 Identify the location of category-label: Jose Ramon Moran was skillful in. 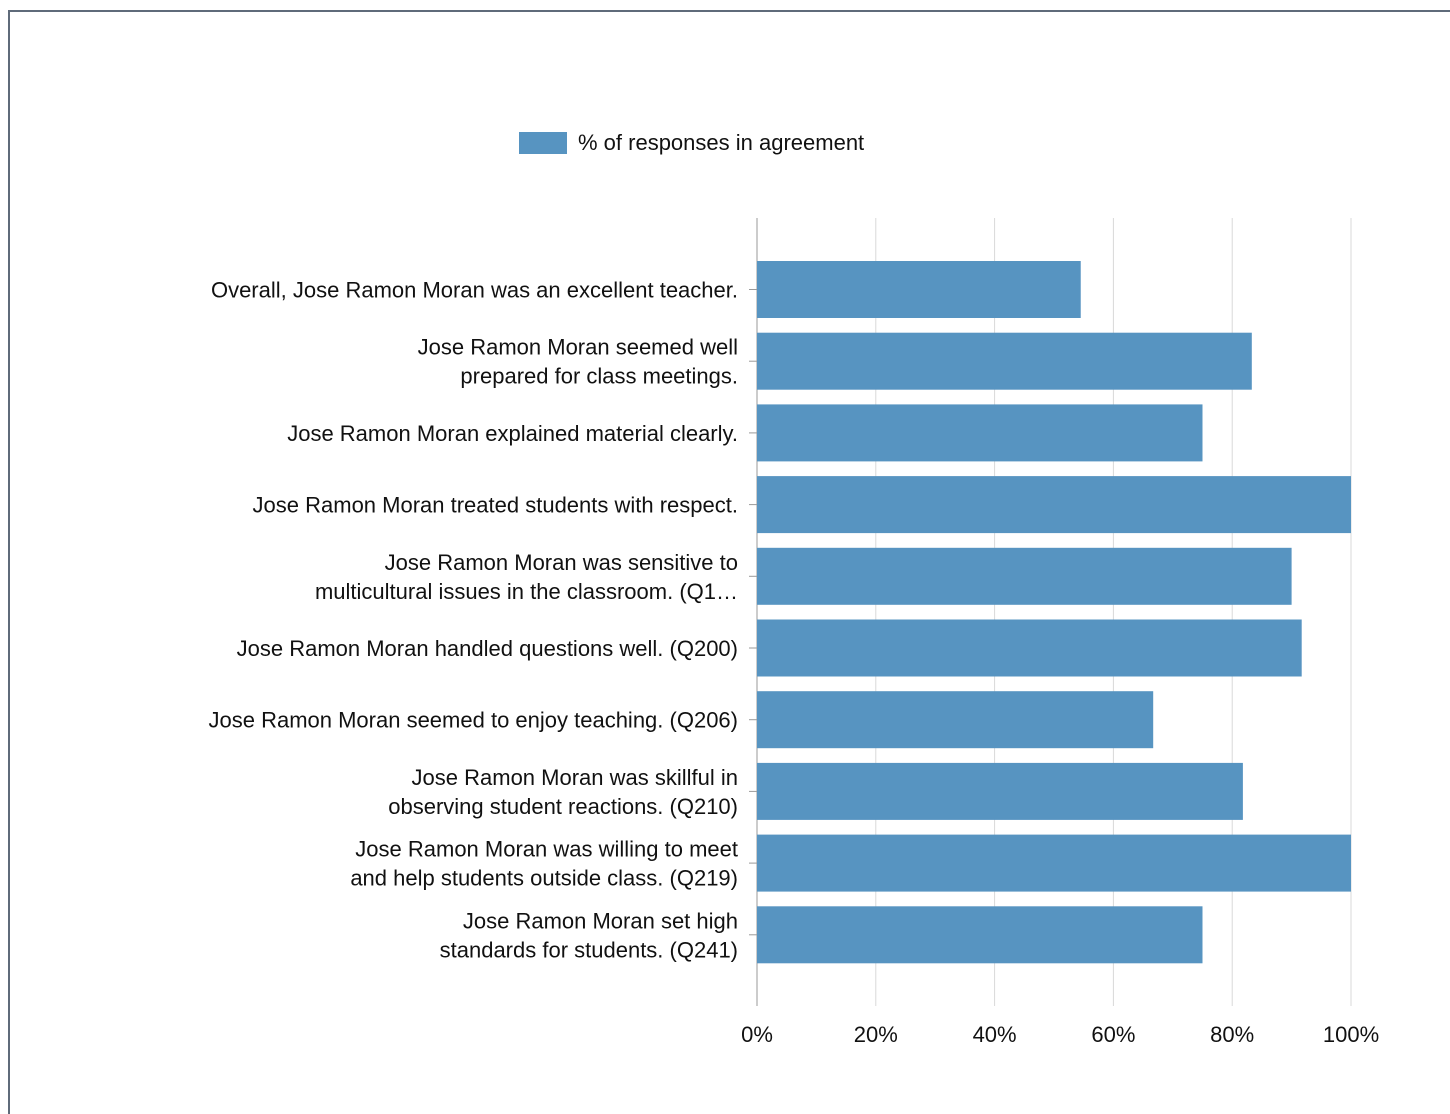
(575, 777).